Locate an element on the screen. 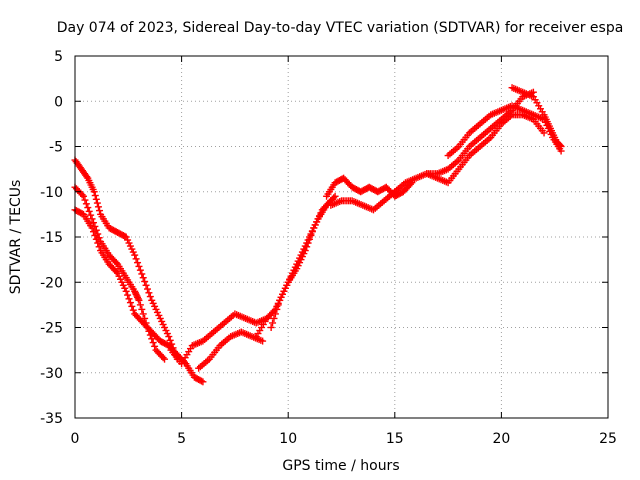  y-axis-label: SDTVAR / TECUs is located at coordinates (16, 237).